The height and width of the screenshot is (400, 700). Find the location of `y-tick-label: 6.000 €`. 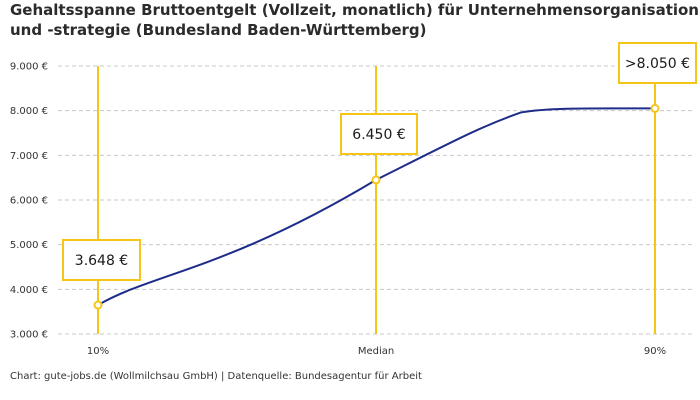

y-tick-label: 6.000 € is located at coordinates (29, 201).